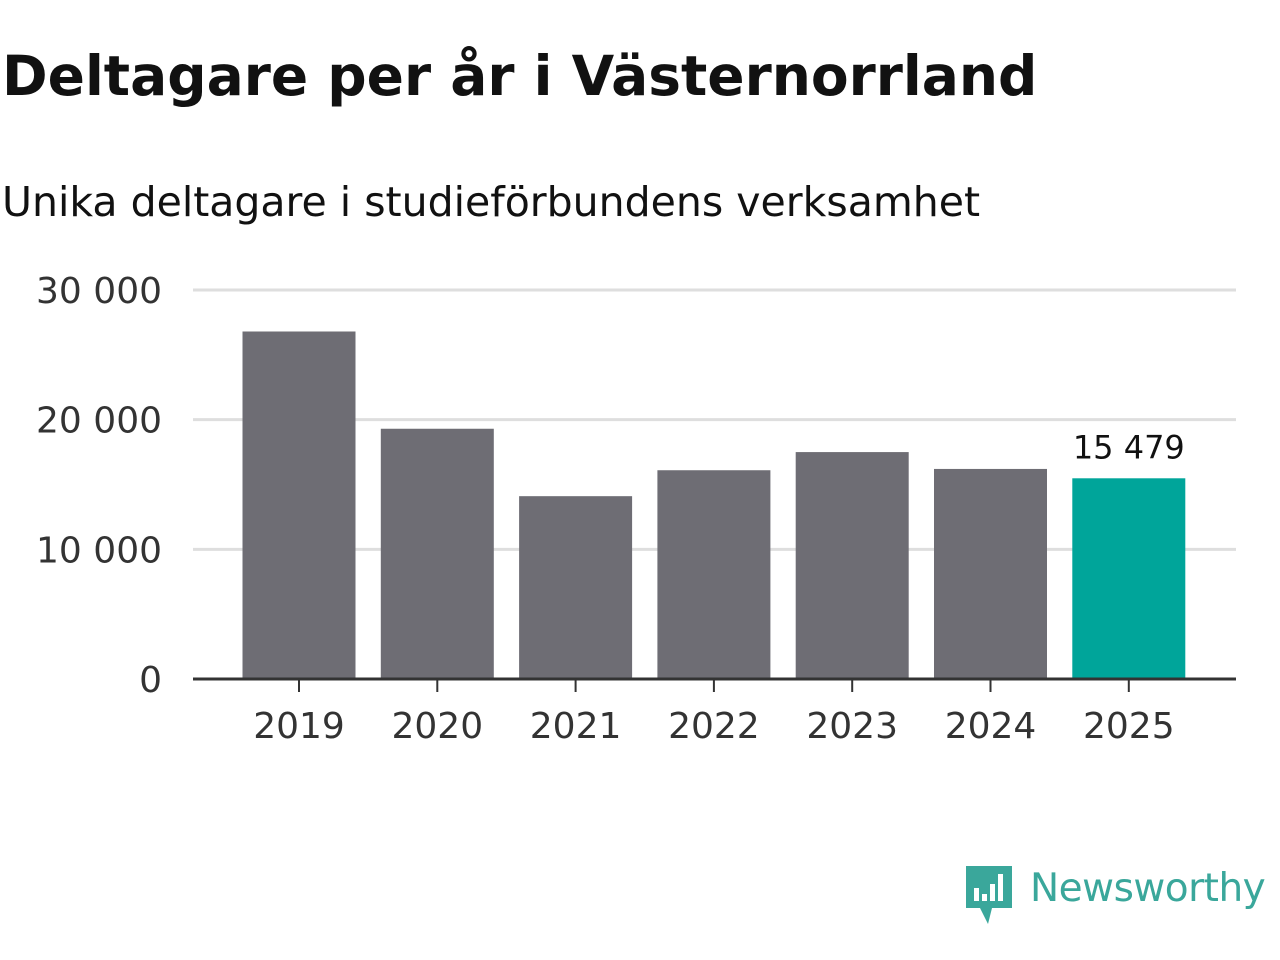 This screenshot has height=960, width=1280. Describe the element at coordinates (576, 726) in the screenshot. I see `x-tick-label: 2021` at that location.